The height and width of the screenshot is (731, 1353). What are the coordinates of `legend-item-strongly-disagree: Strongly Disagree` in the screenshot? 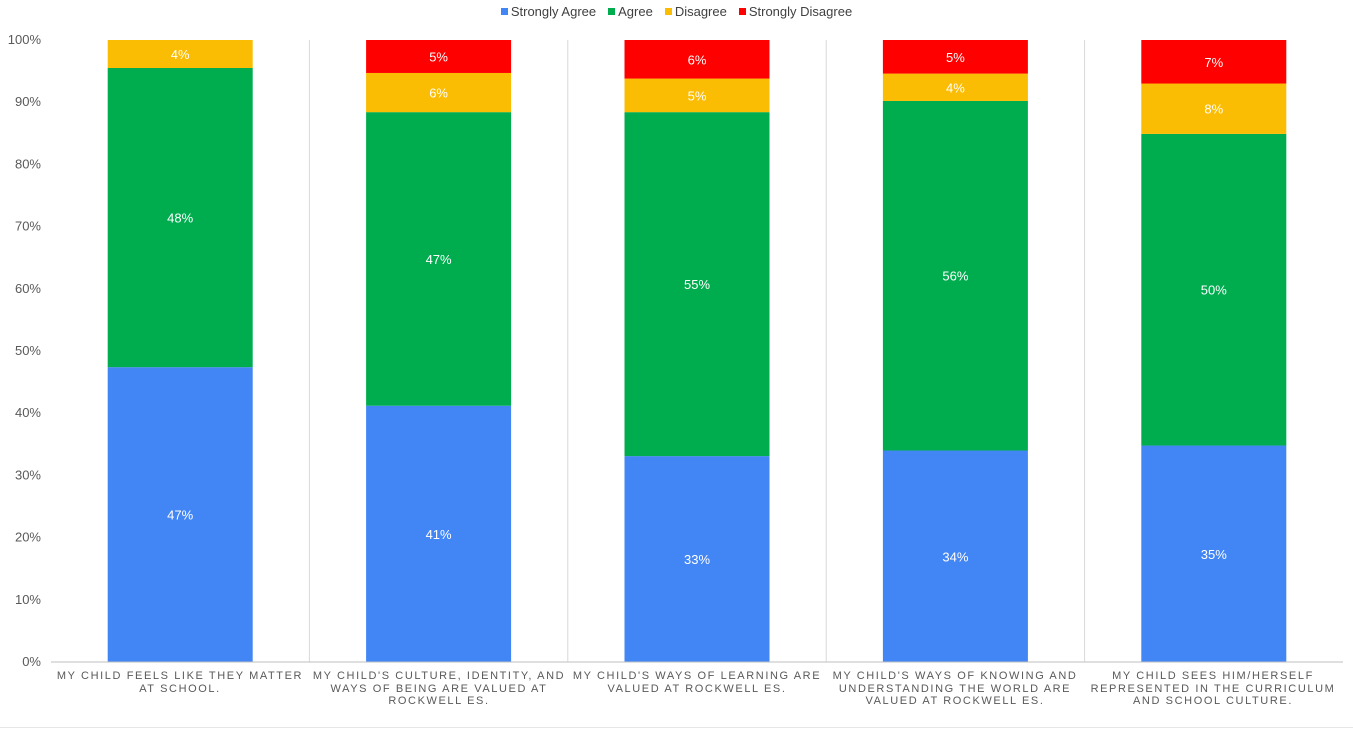 It's located at (795, 11).